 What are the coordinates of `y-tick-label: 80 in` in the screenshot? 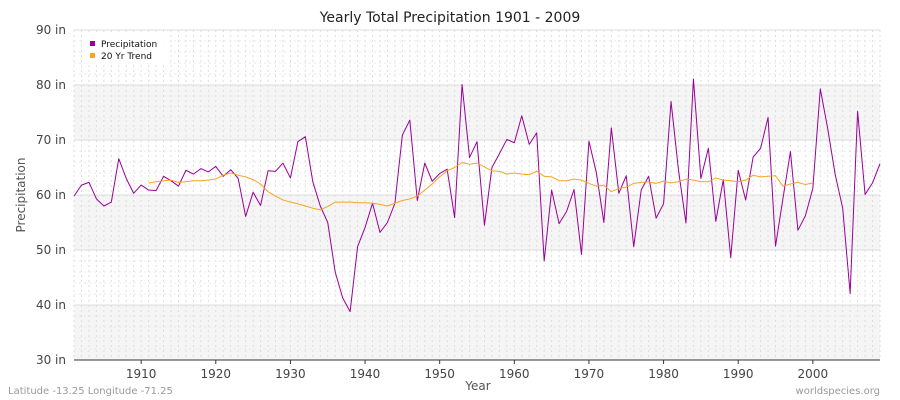 It's located at (51, 85).